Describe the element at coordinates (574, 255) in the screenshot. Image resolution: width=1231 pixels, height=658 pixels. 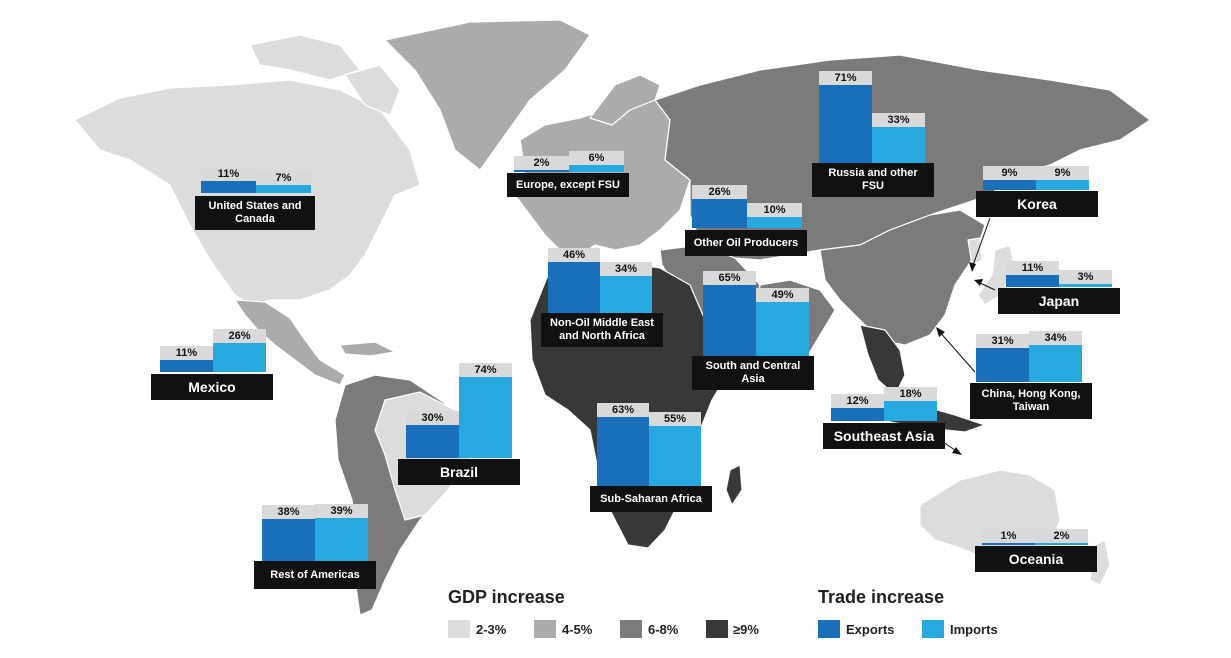
I see `exports-value-label: 46%` at that location.